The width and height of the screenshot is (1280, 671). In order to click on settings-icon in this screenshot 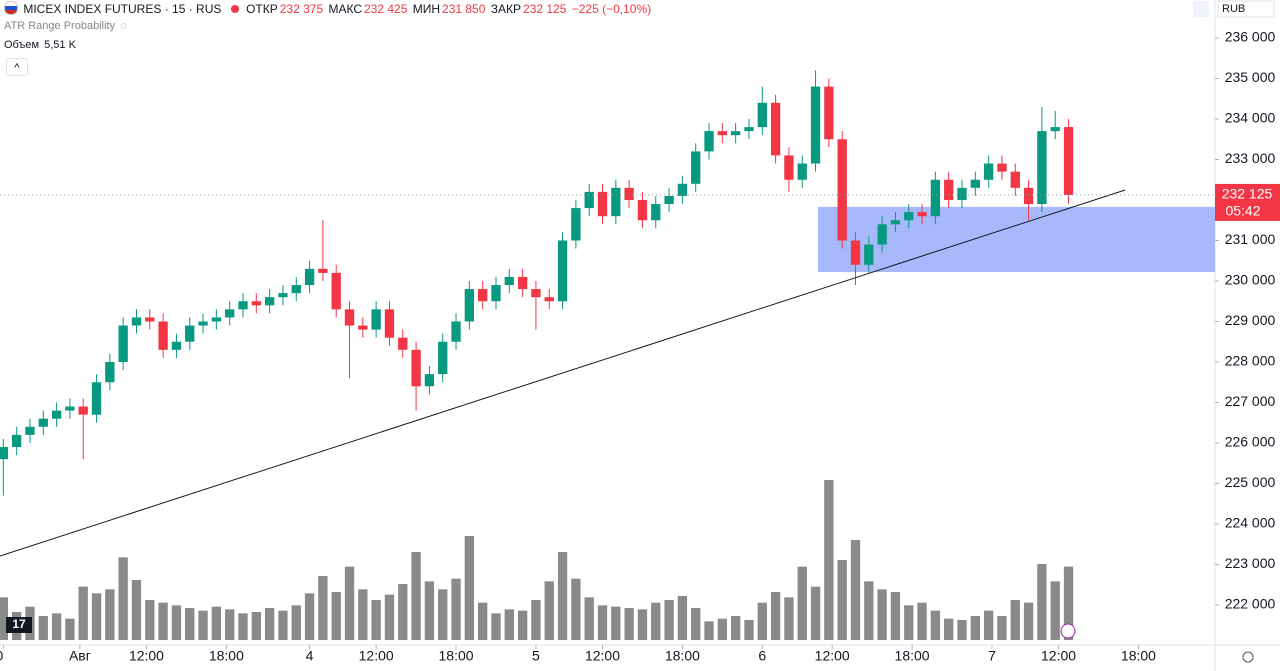, I will do `click(1248, 657)`.